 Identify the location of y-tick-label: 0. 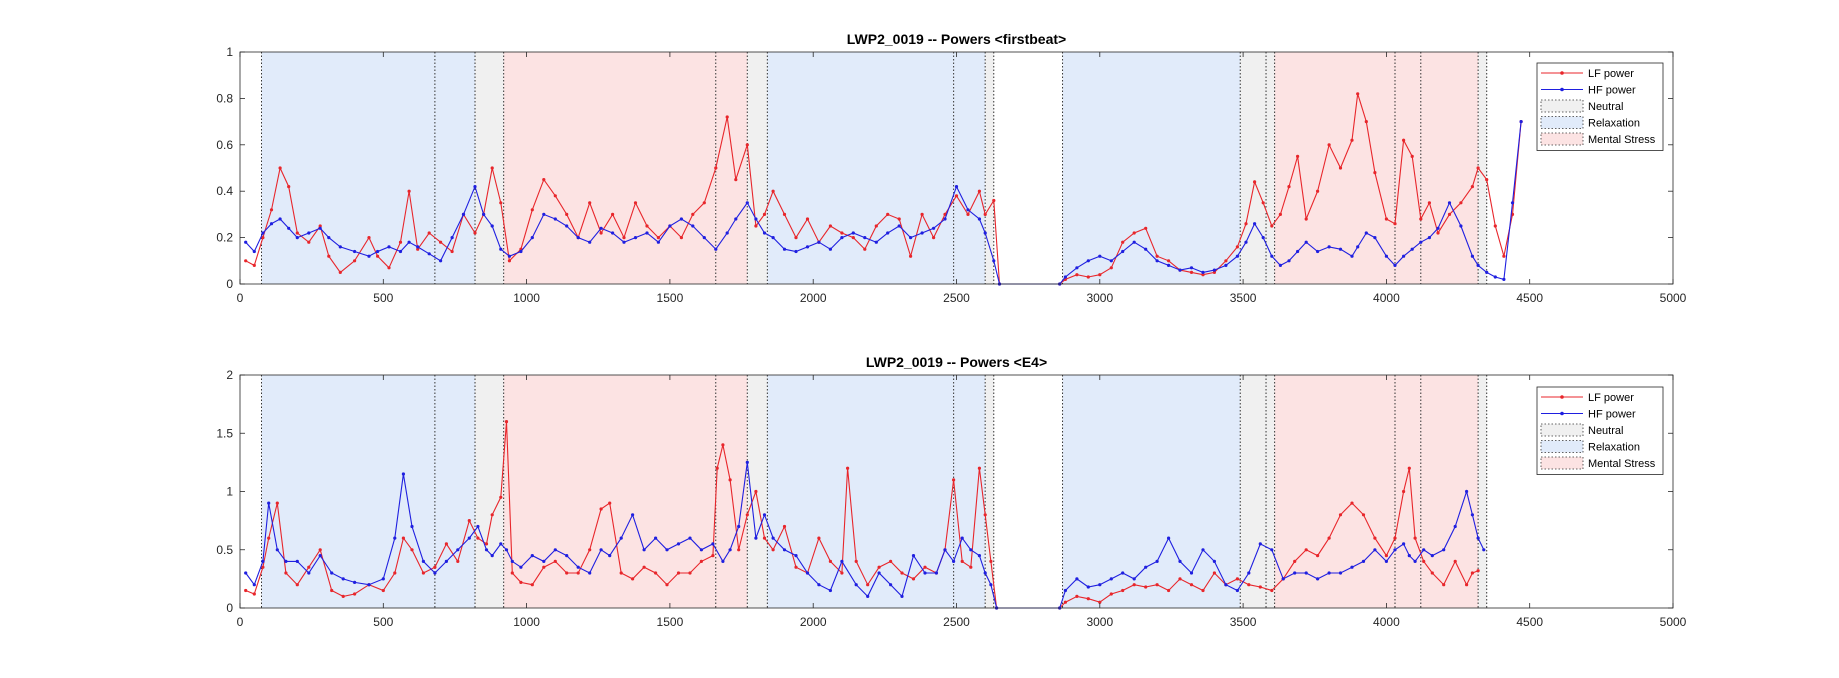
(229, 608).